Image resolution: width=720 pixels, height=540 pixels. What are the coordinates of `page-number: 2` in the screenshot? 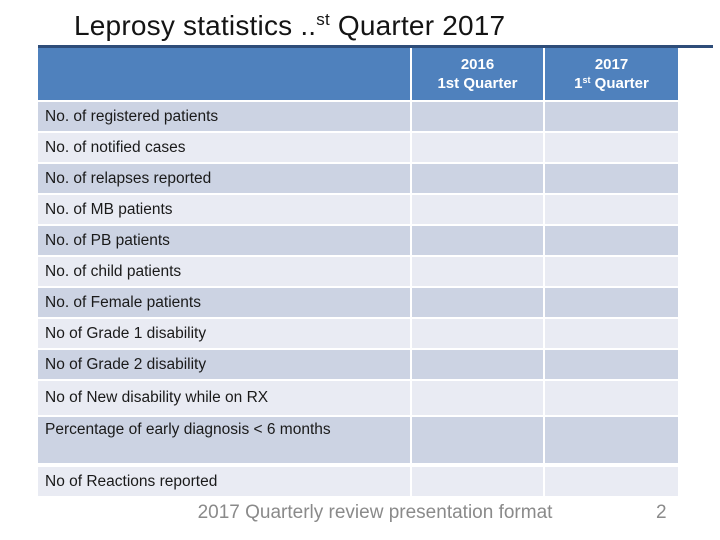 It's located at (661, 512).